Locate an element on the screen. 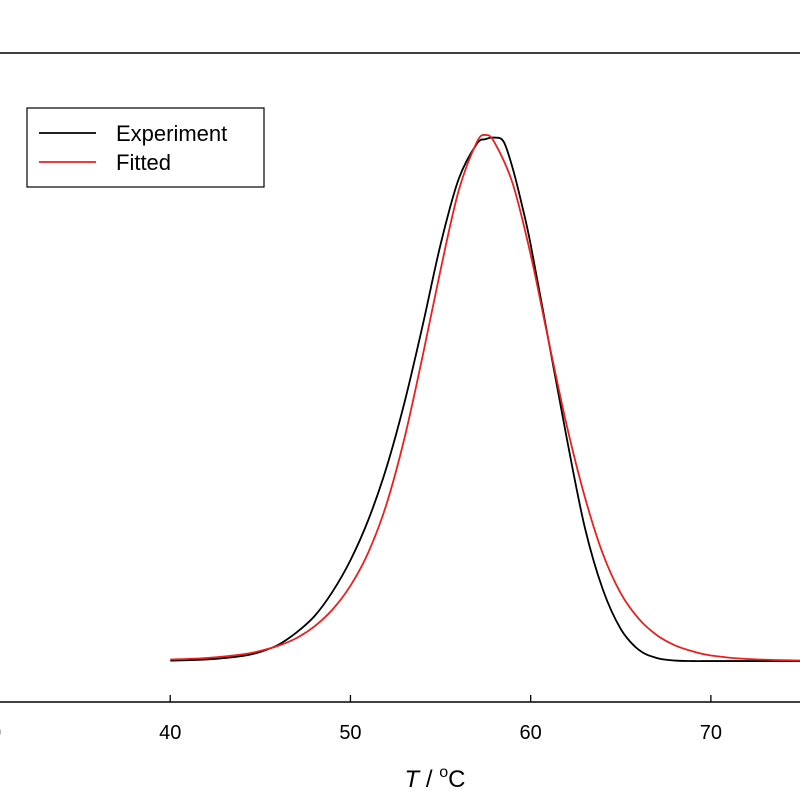 Image resolution: width=800 pixels, height=800 pixels. x-axis-ticks: 30 40 50 60 70 is located at coordinates (361, 719).